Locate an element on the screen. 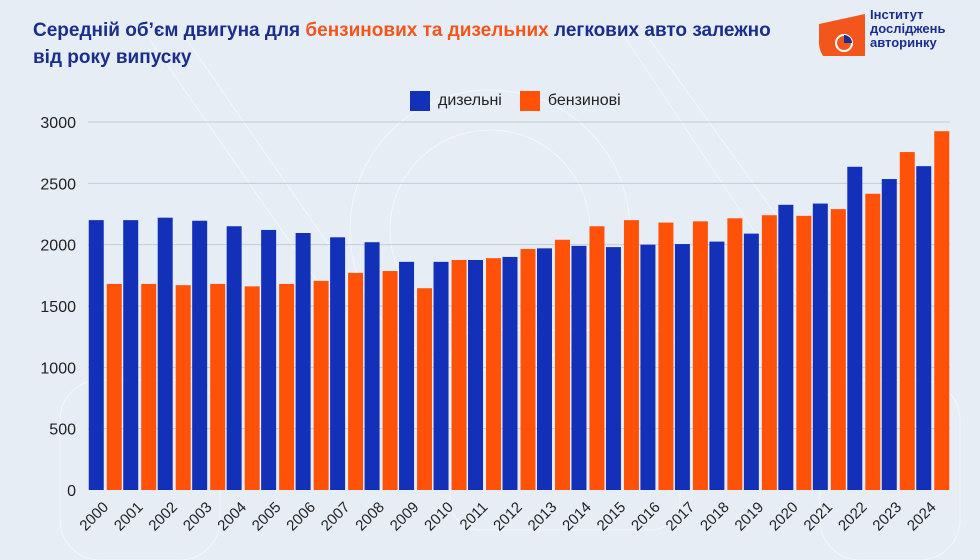 Image resolution: width=980 pixels, height=560 pixels. legend-item-petrol: бензинові is located at coordinates (570, 101).